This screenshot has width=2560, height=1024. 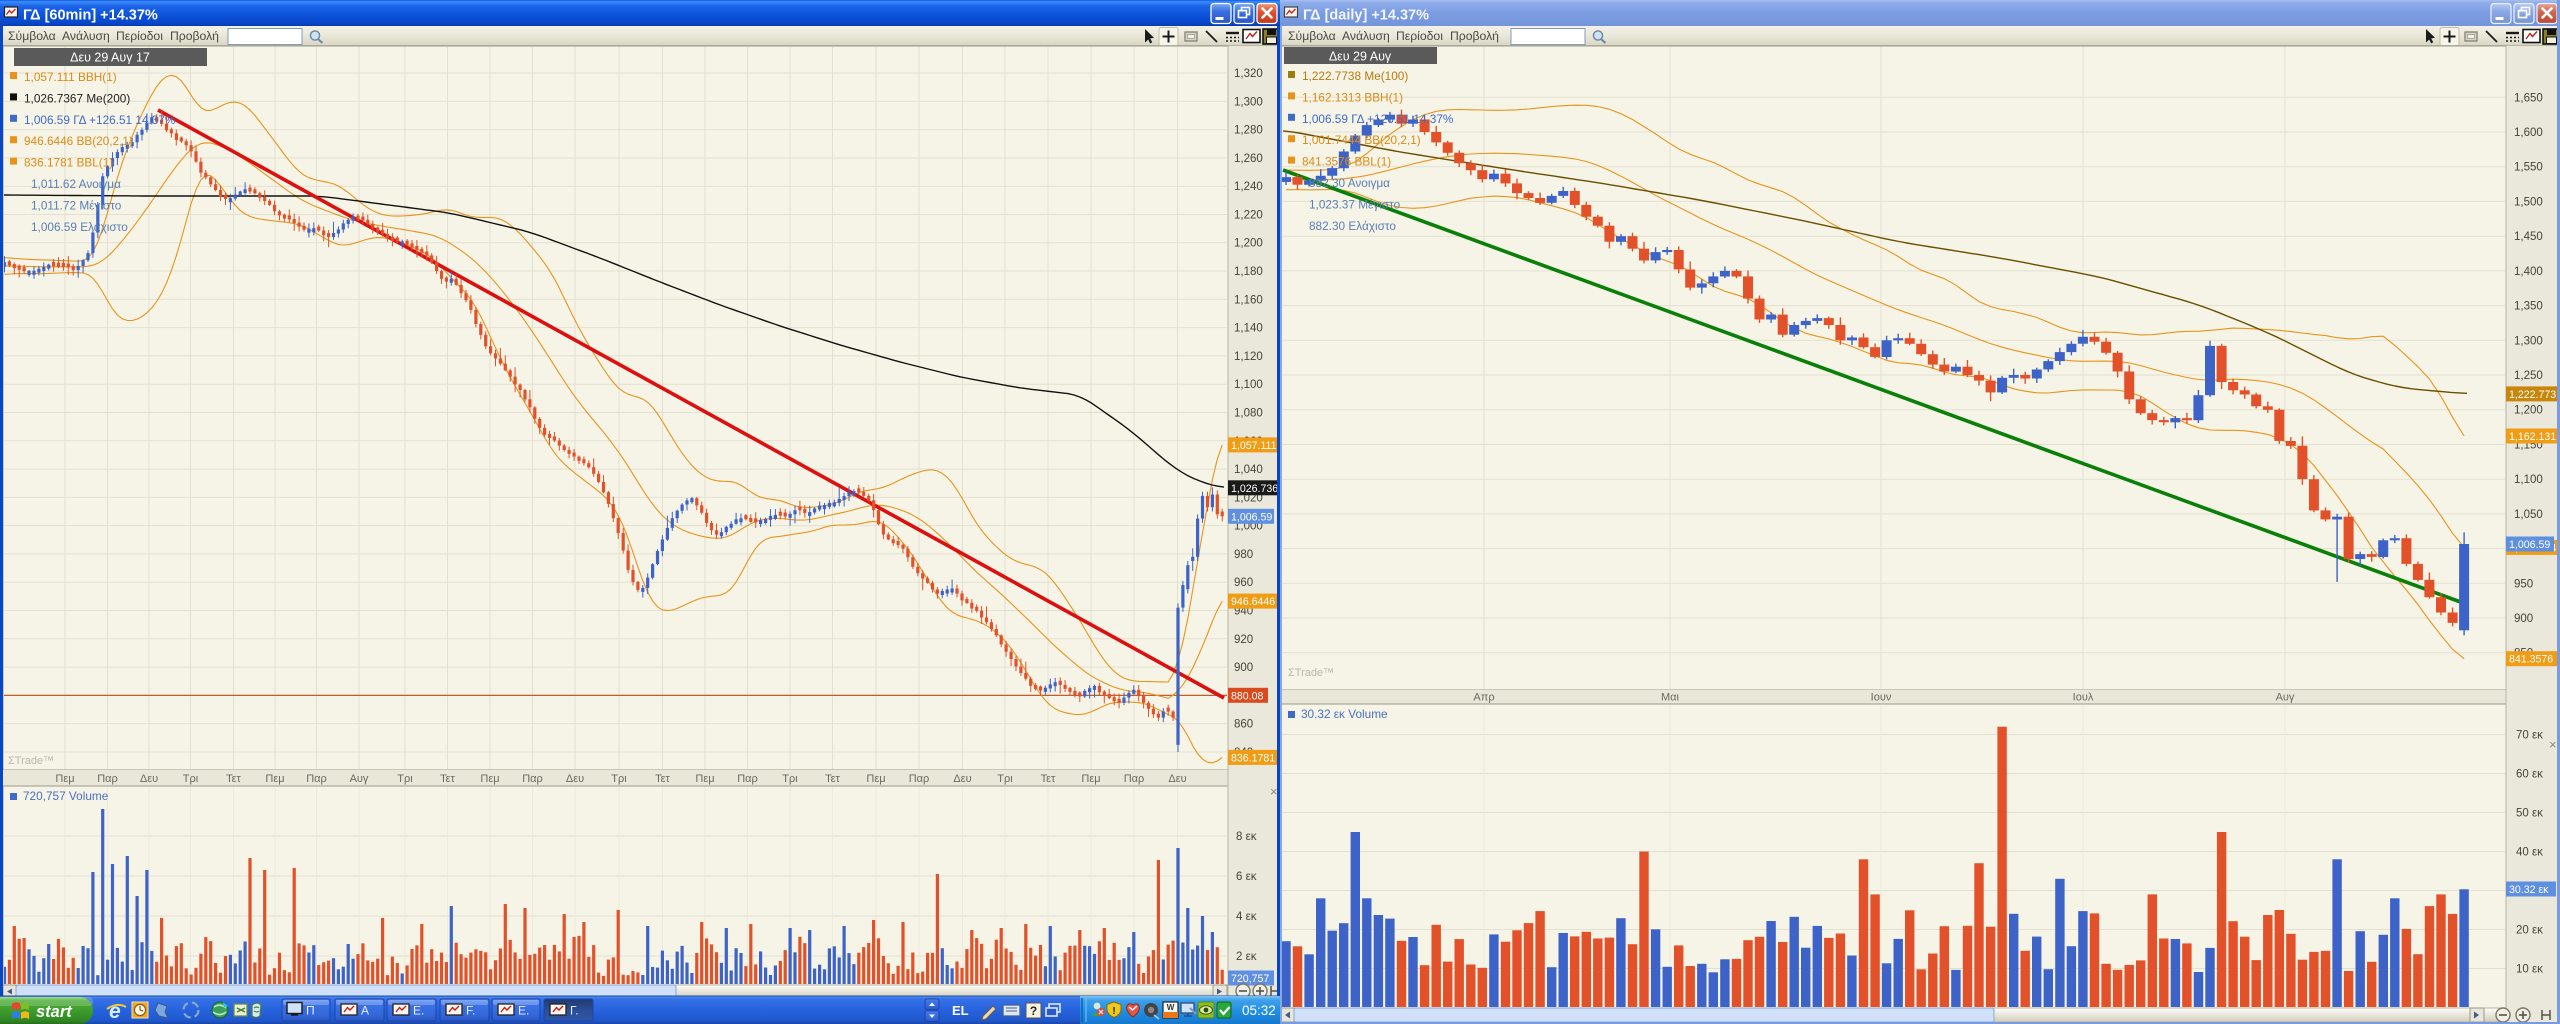 I want to click on svg-text: F., so click(x=470, y=1011).